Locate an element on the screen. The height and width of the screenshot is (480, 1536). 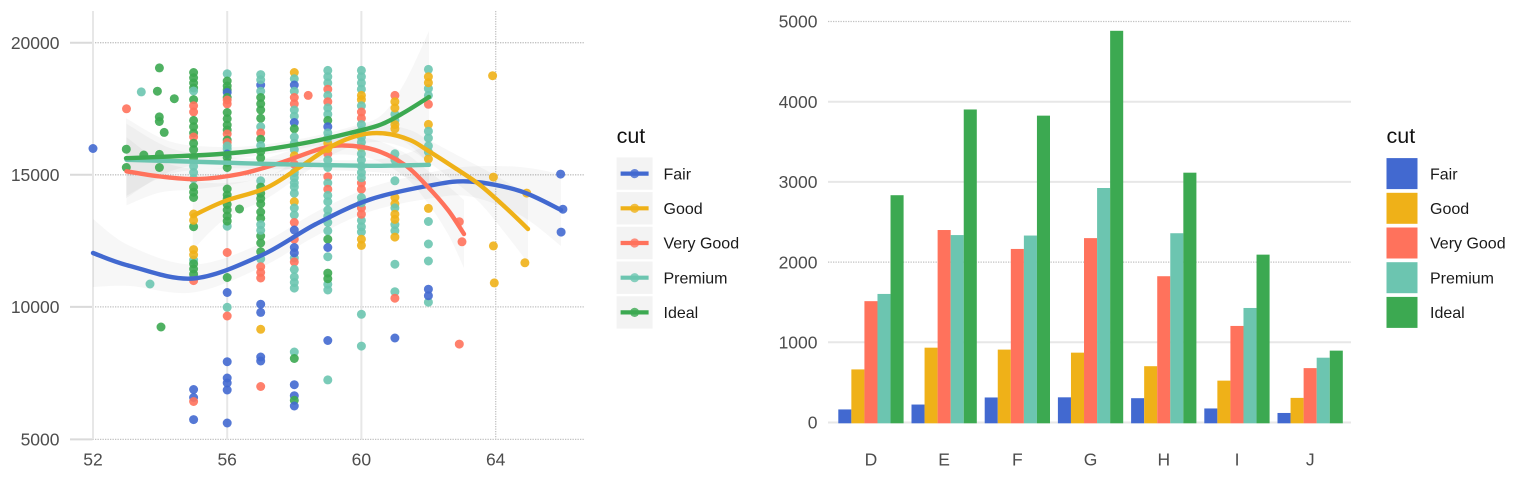
svg-text: 15000 is located at coordinates (35, 175).